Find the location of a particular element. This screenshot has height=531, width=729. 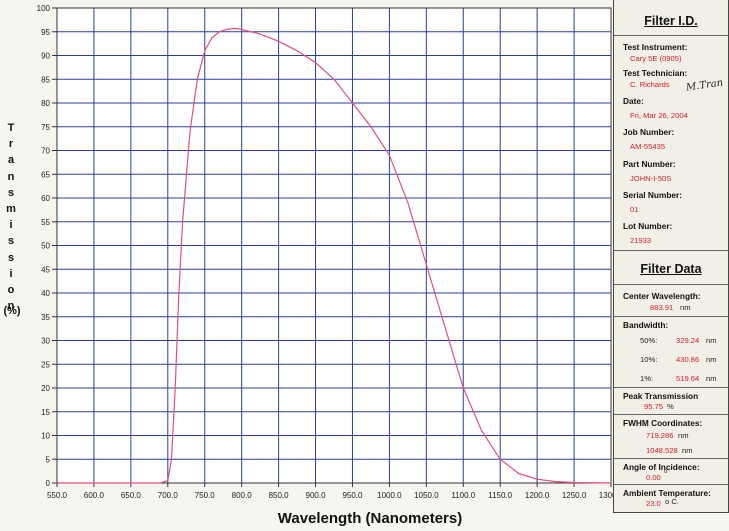

x-tick-label: 1150.0 is located at coordinates (500, 495).